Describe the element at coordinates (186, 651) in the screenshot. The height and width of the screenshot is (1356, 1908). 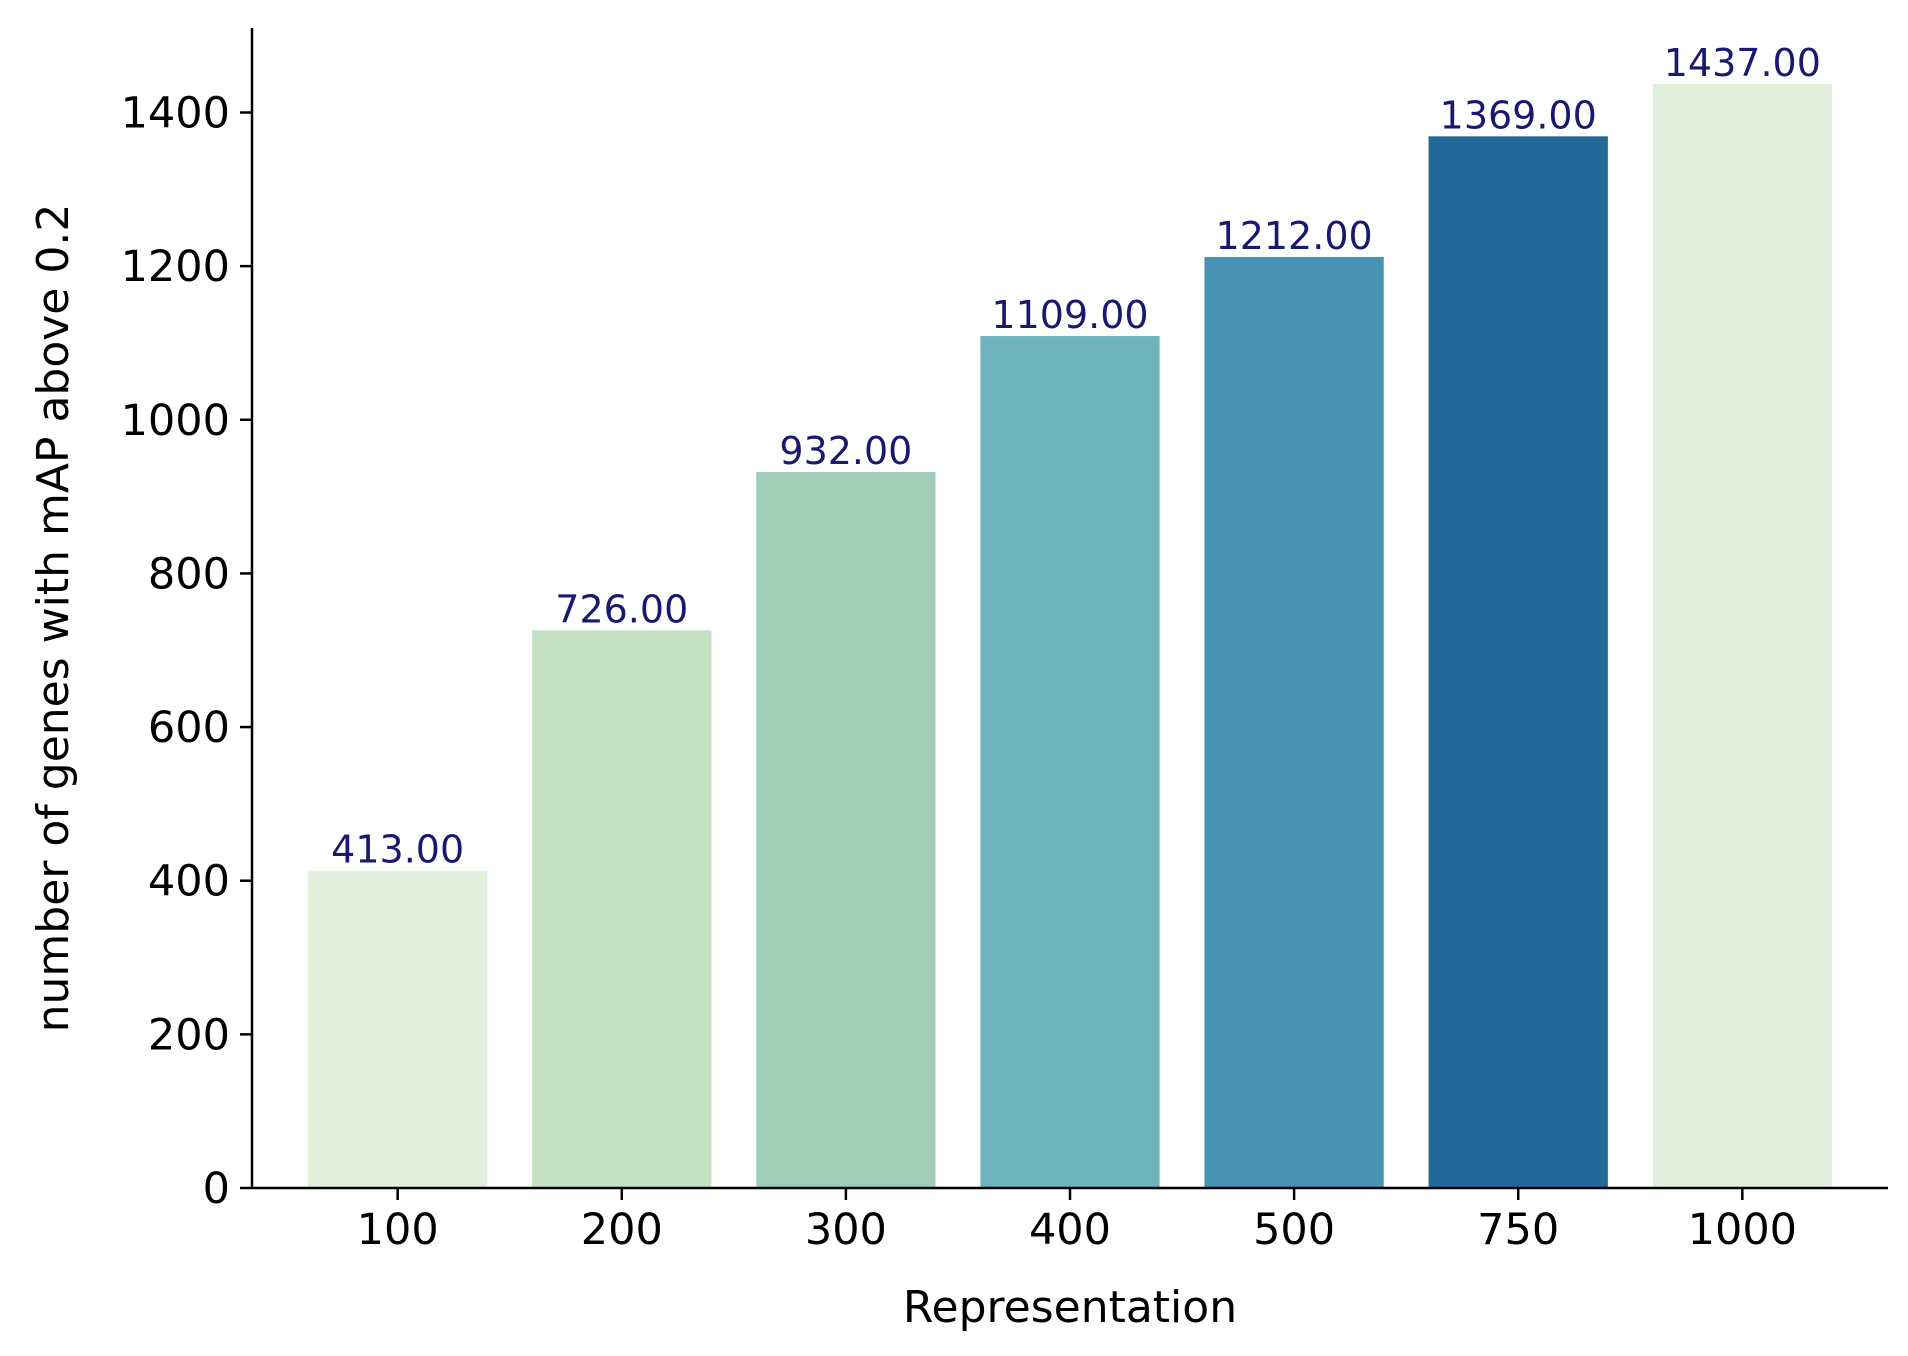
I see `y-axis-ticks: 0 200 400 600 800 1000 1200 1400` at that location.